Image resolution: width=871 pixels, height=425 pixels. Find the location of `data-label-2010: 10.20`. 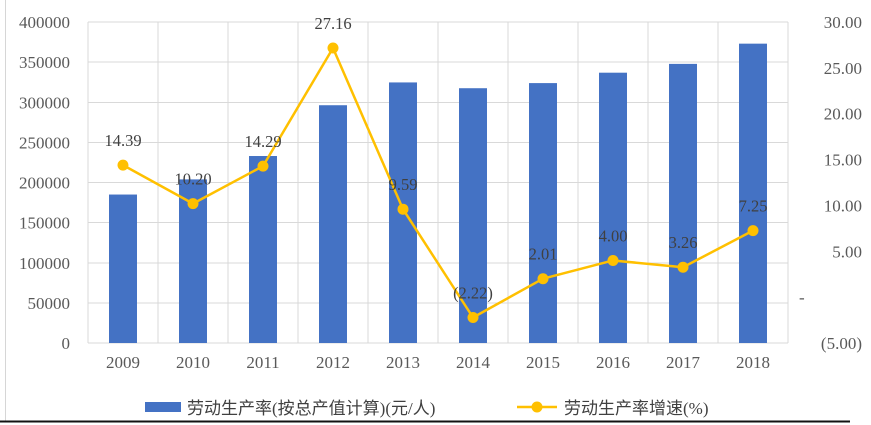

data-label-2010: 10.20 is located at coordinates (192, 179).